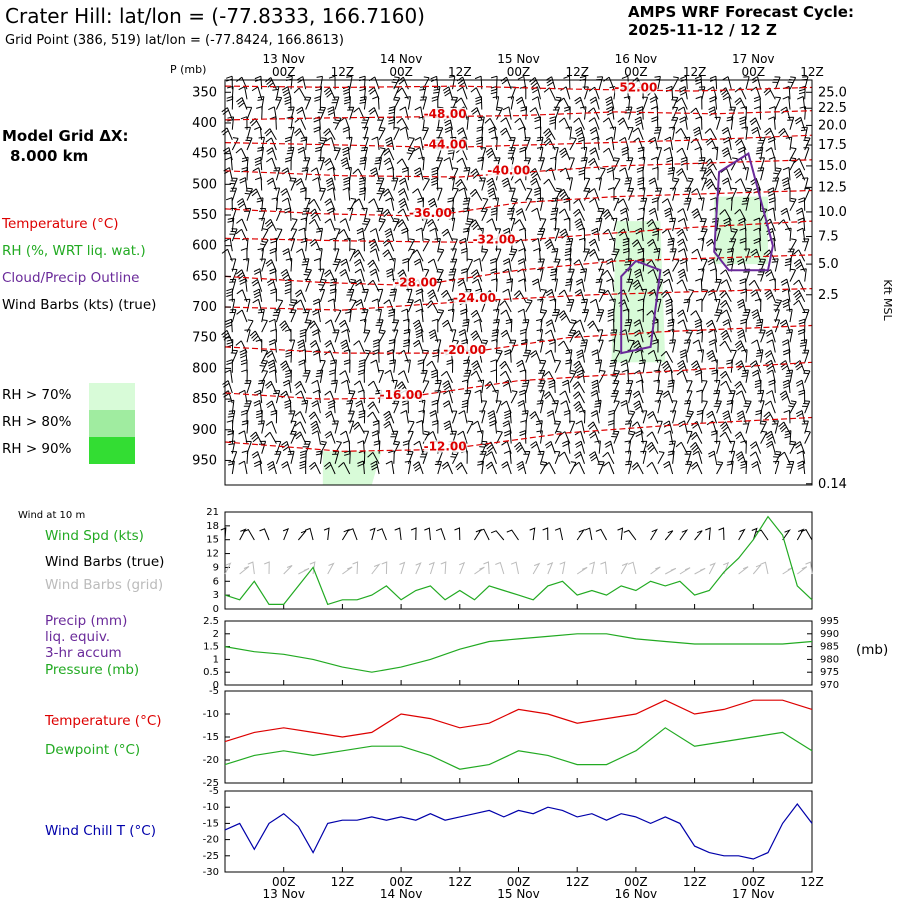  Describe the element at coordinates (284, 882) in the screenshot. I see `time-tick-label: 00Z` at that location.